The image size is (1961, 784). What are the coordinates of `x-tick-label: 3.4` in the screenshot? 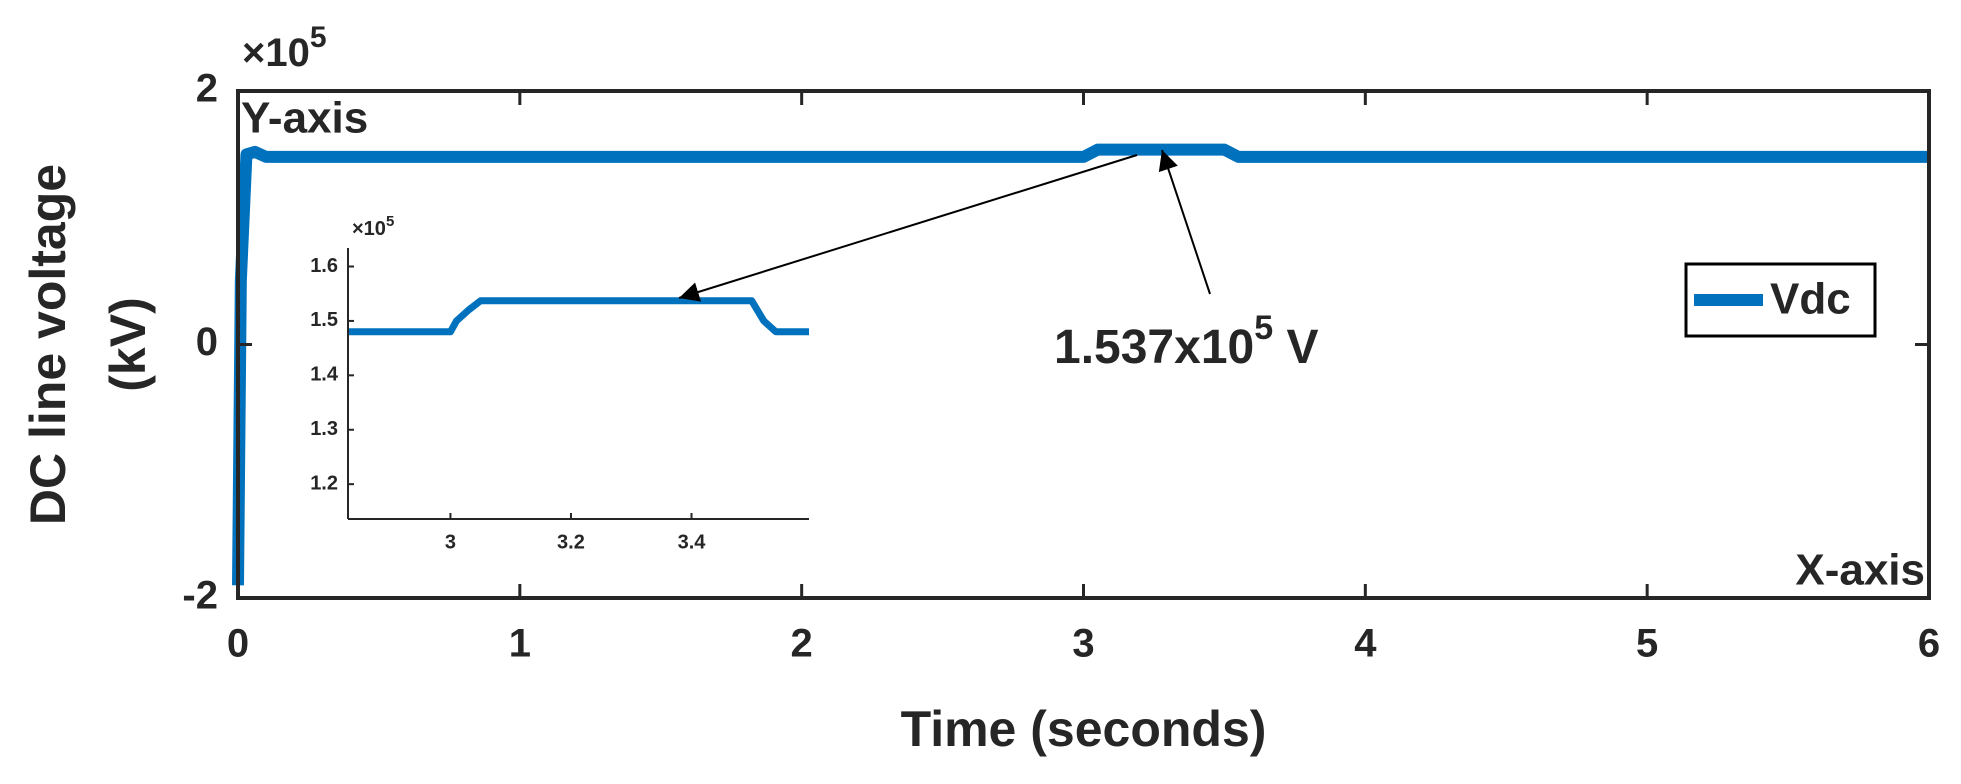 It's located at (692, 542).